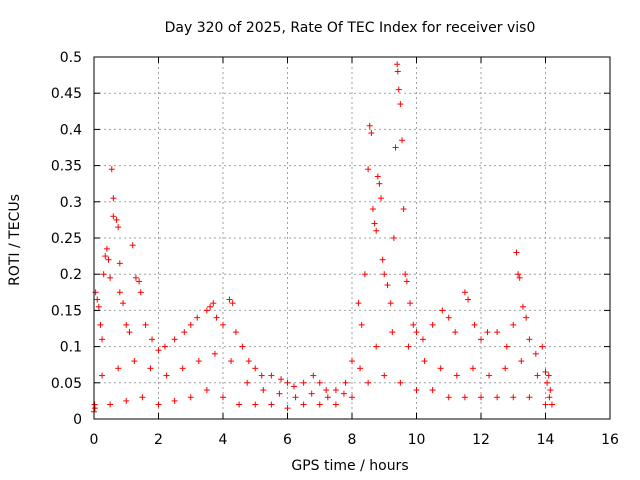  I want to click on x-tick-label: 10, so click(417, 440).